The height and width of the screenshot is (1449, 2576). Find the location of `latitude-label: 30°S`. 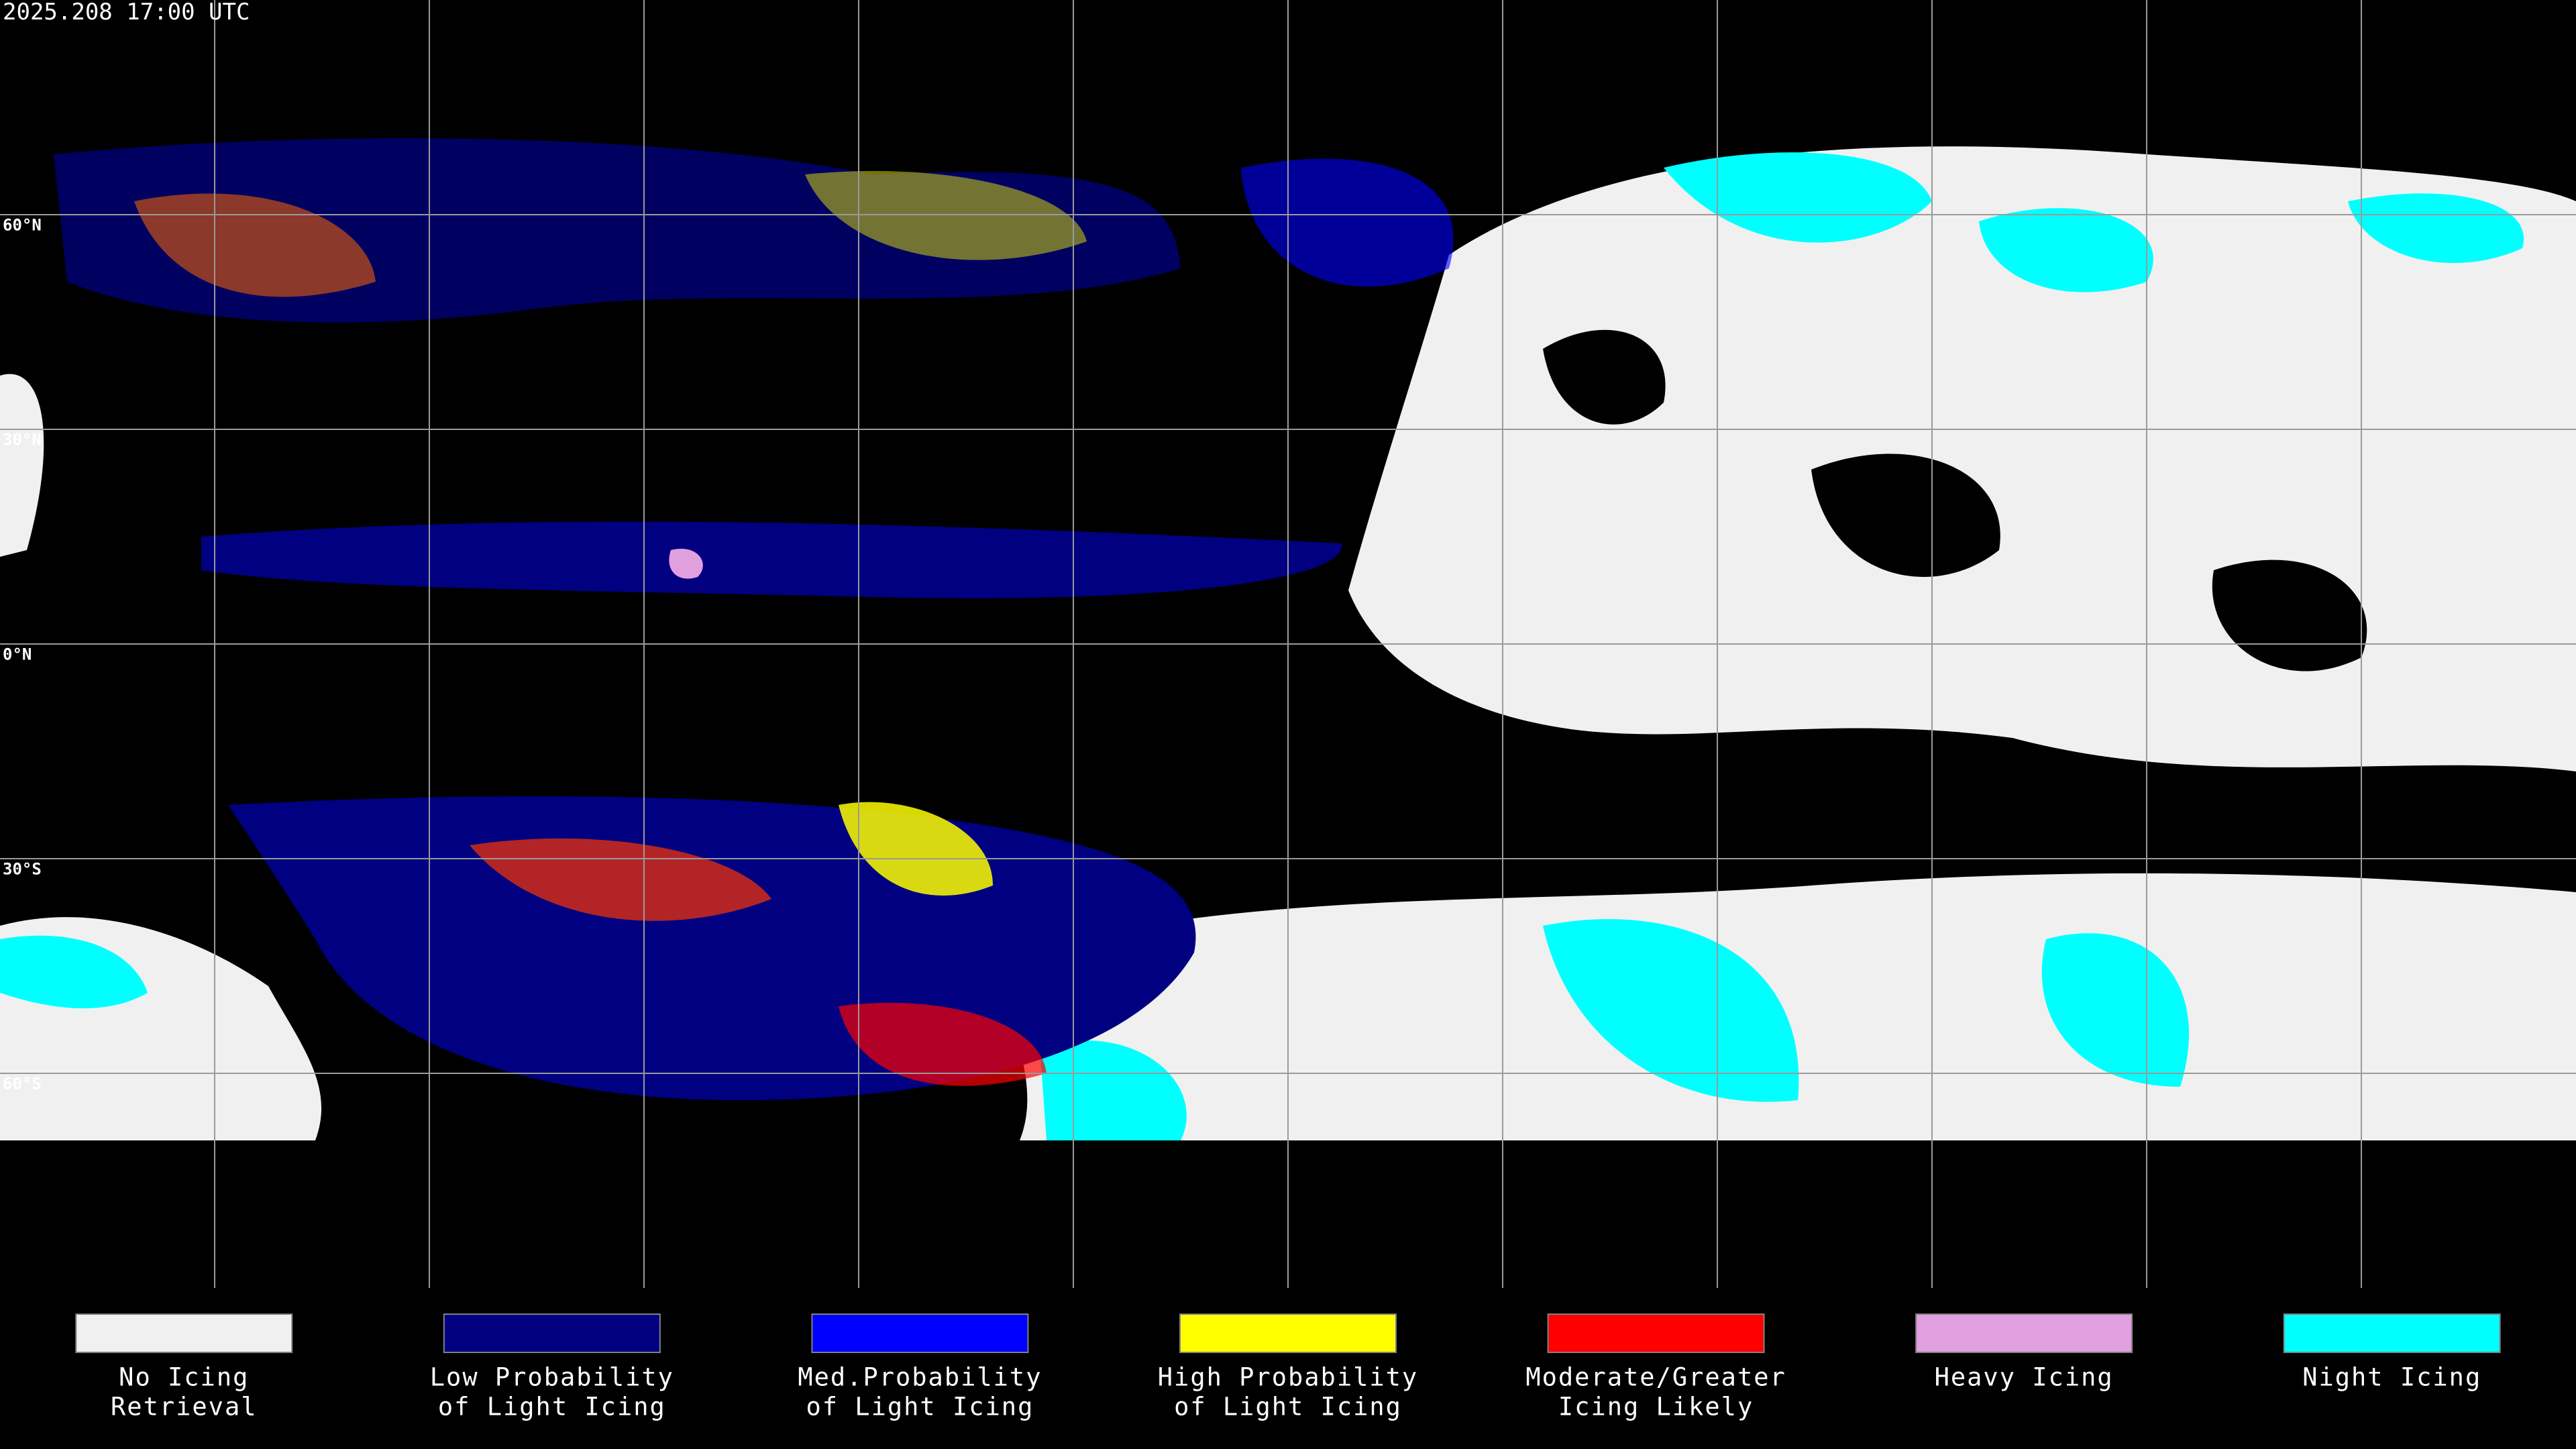

latitude-label: 30°S is located at coordinates (22, 869).